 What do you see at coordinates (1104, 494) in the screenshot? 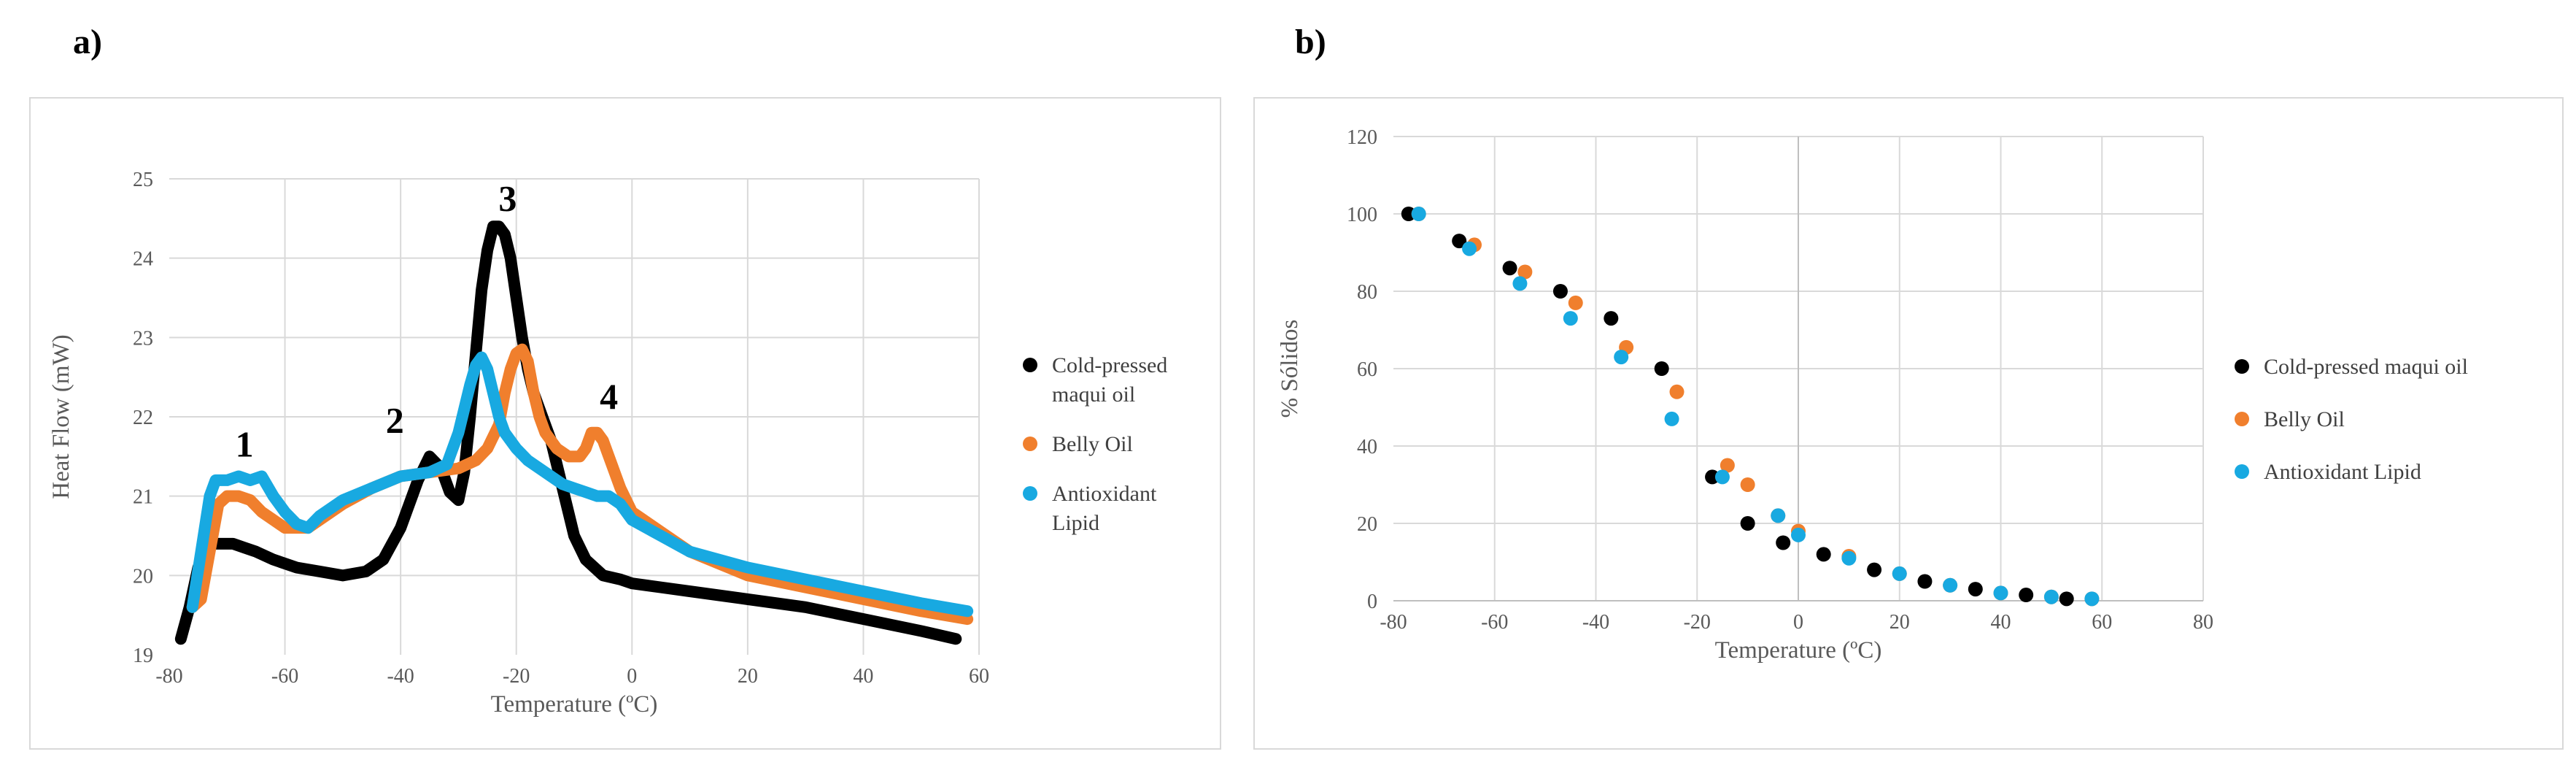
I see `legend-label: Antioxidant` at bounding box center [1104, 494].